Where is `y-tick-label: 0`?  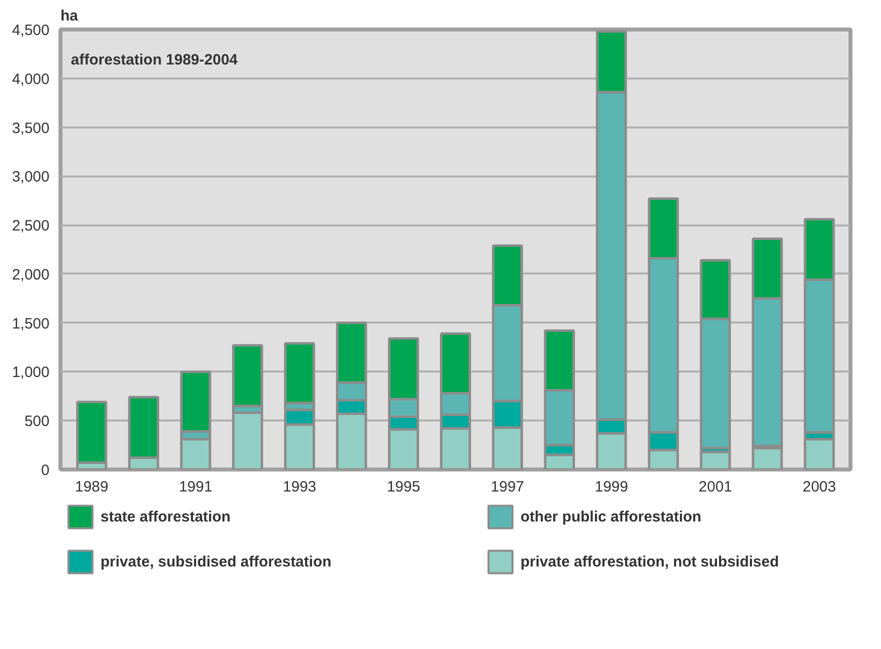
y-tick-label: 0 is located at coordinates (45, 470).